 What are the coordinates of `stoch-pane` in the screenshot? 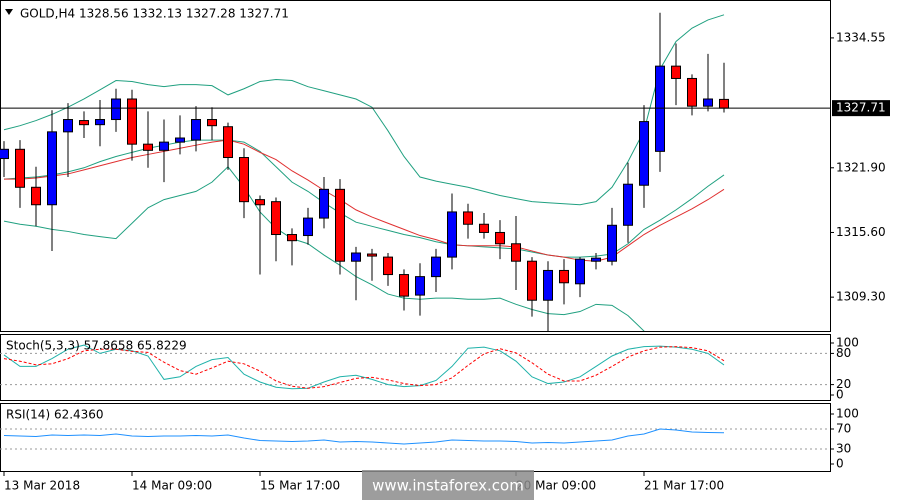 It's located at (415, 367).